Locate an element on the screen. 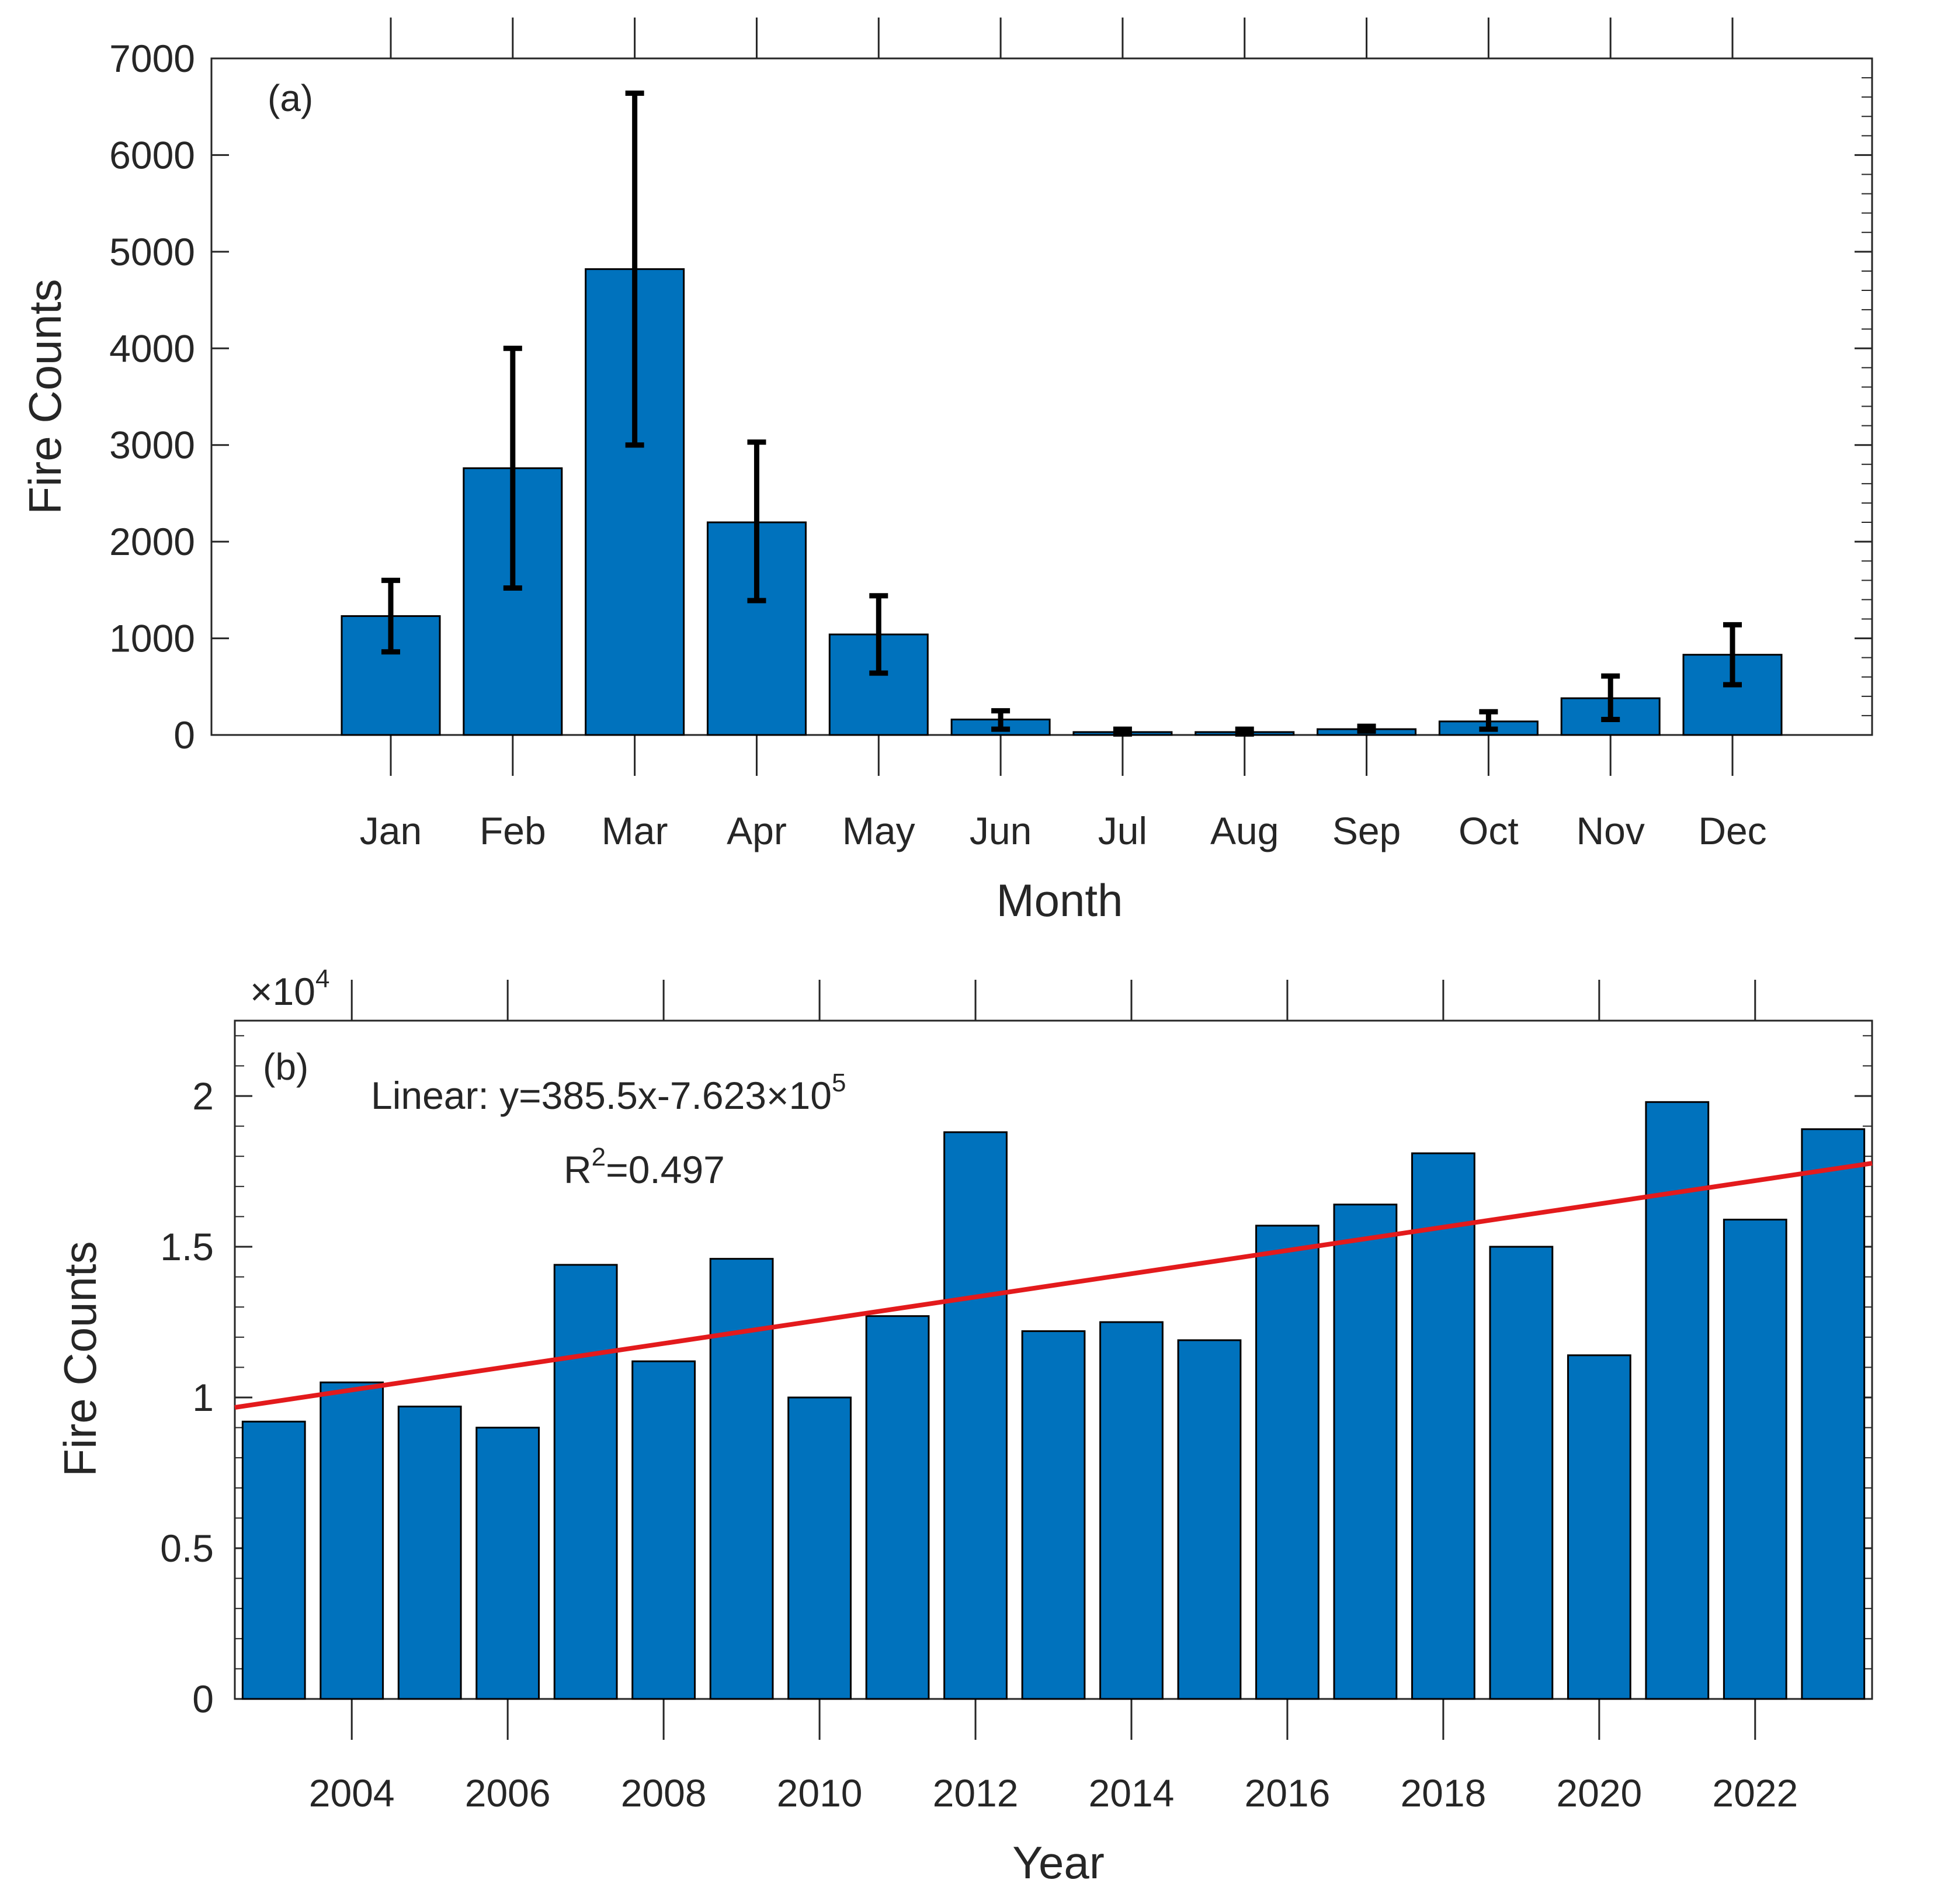 This screenshot has height=1904, width=1934. bar-2011 is located at coordinates (897, 1507).